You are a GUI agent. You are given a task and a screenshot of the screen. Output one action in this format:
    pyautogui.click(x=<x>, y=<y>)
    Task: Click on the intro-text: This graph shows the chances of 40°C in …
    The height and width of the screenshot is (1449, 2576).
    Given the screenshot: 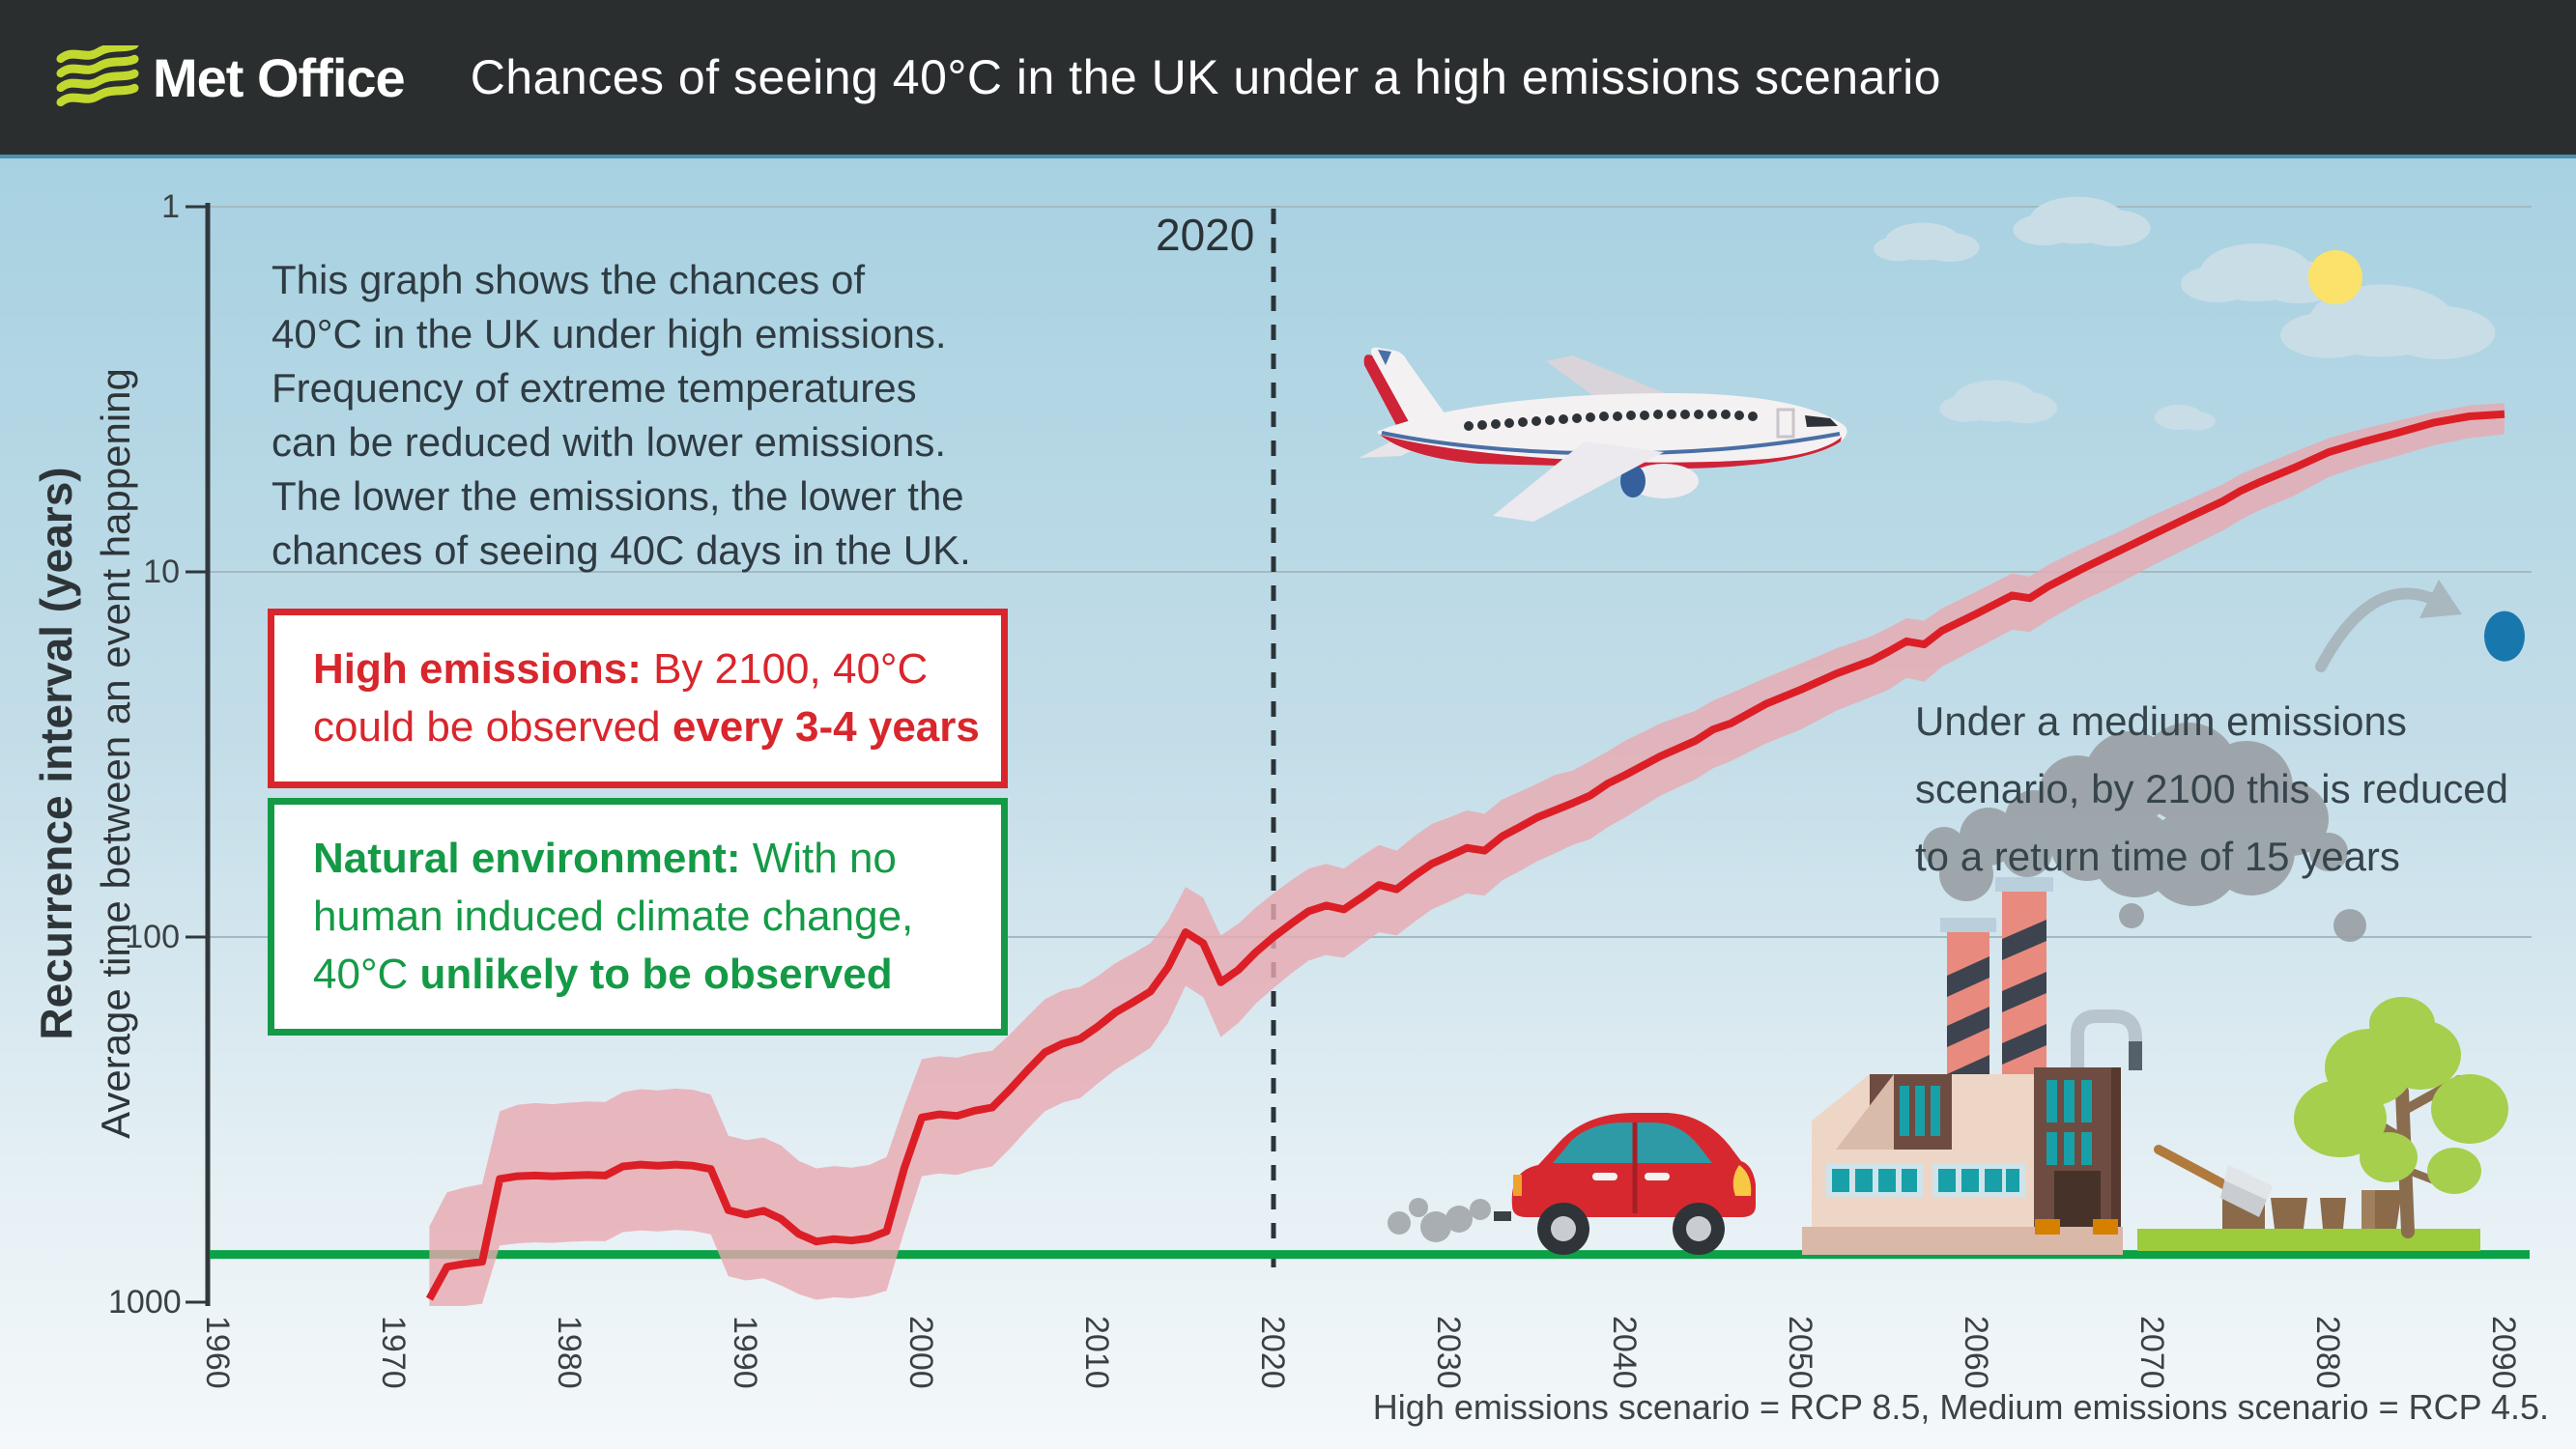 What is the action you would take?
    pyautogui.click(x=622, y=415)
    